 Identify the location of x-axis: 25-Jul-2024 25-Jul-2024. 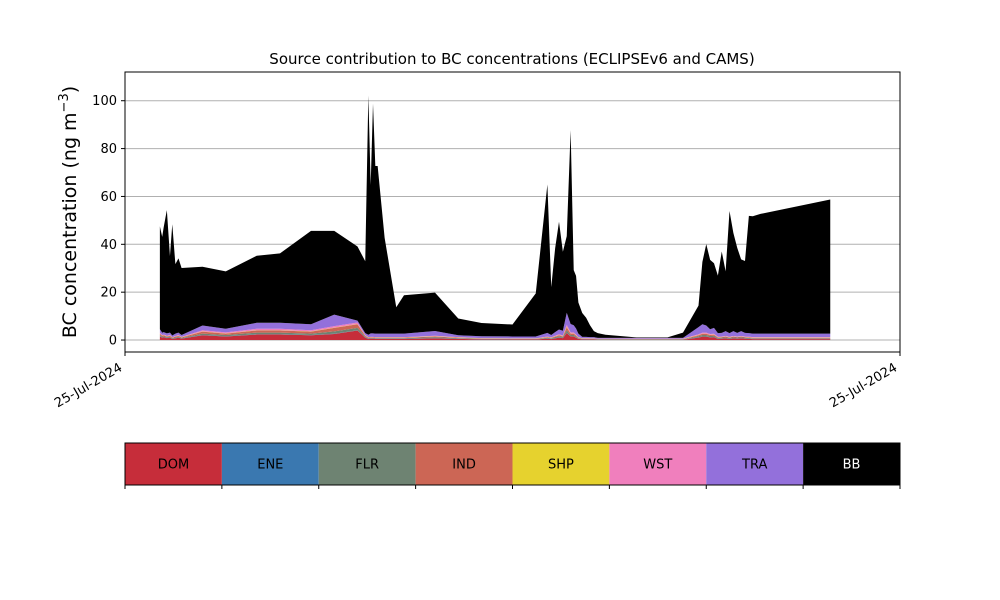
(476, 381).